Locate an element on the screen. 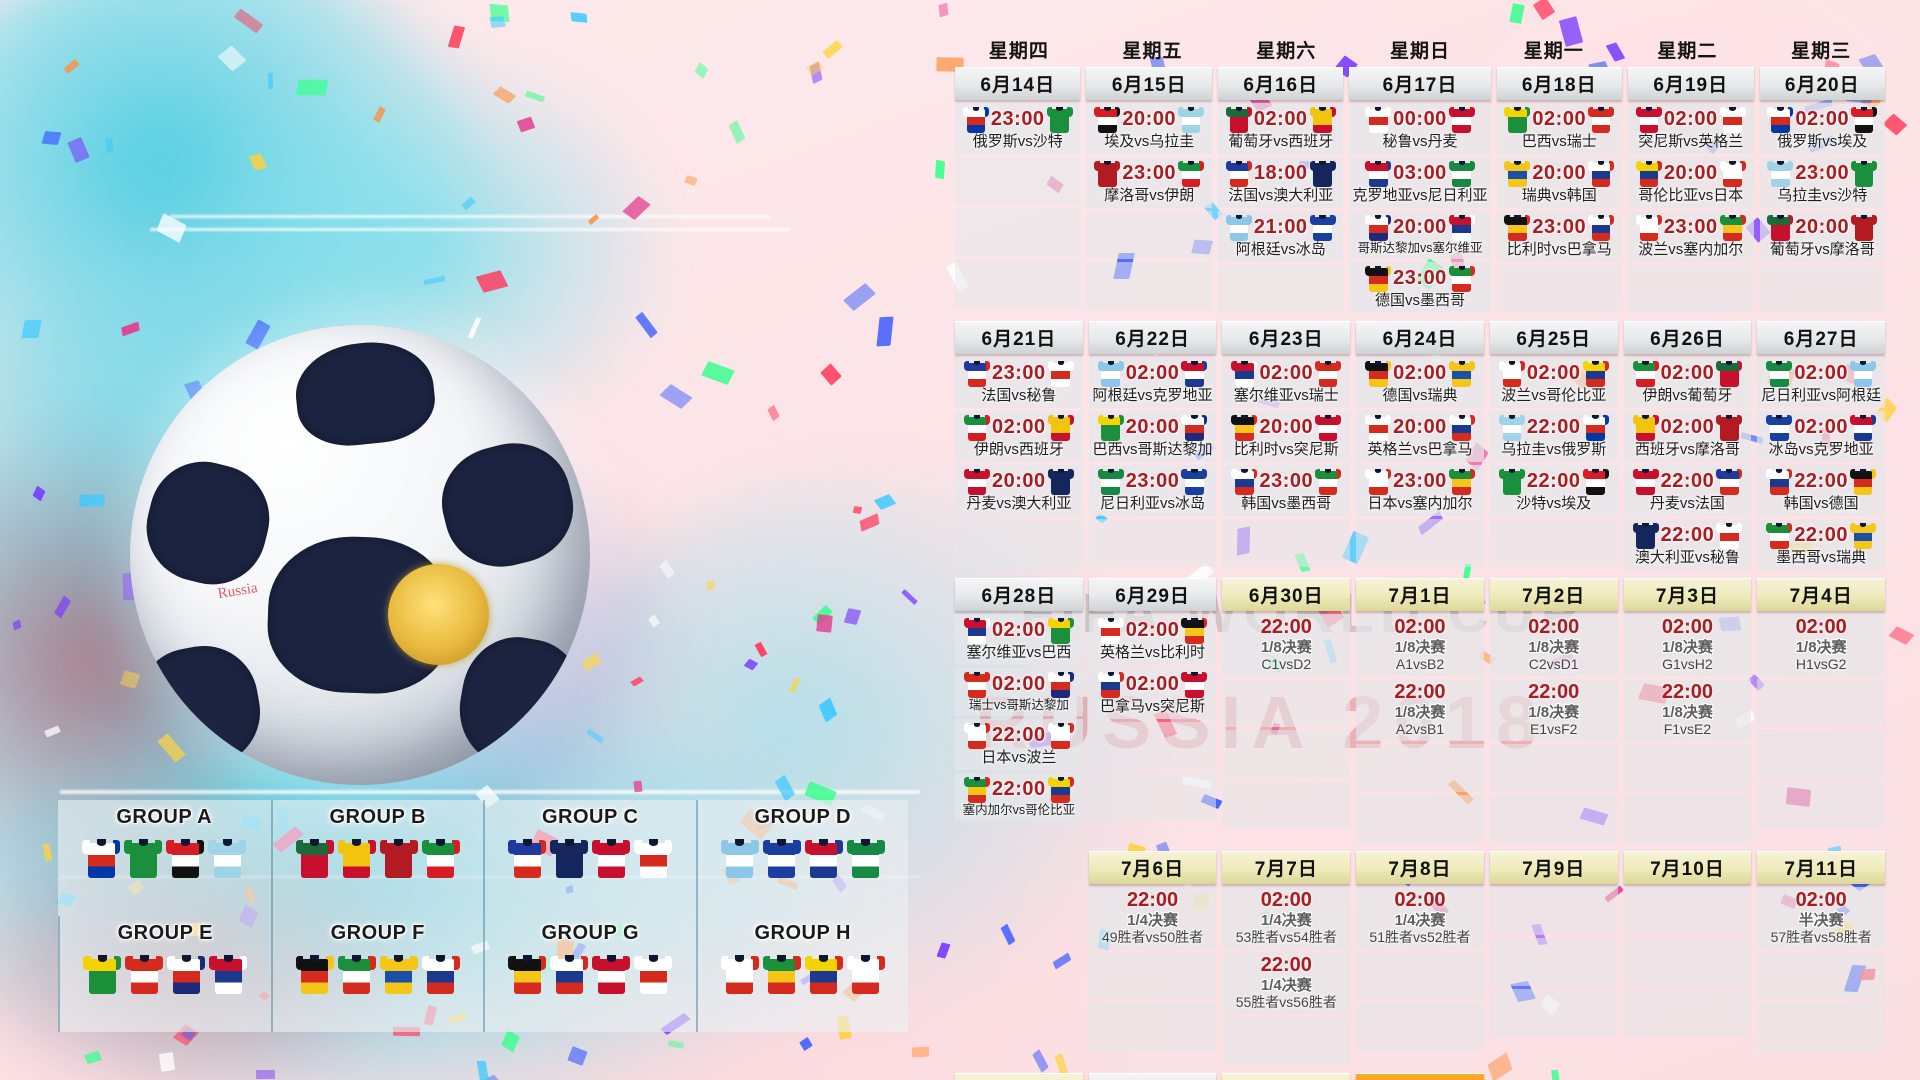  group-match-cell: 02:00 尼日利亚vs阿根廷 is located at coordinates (1821, 382).